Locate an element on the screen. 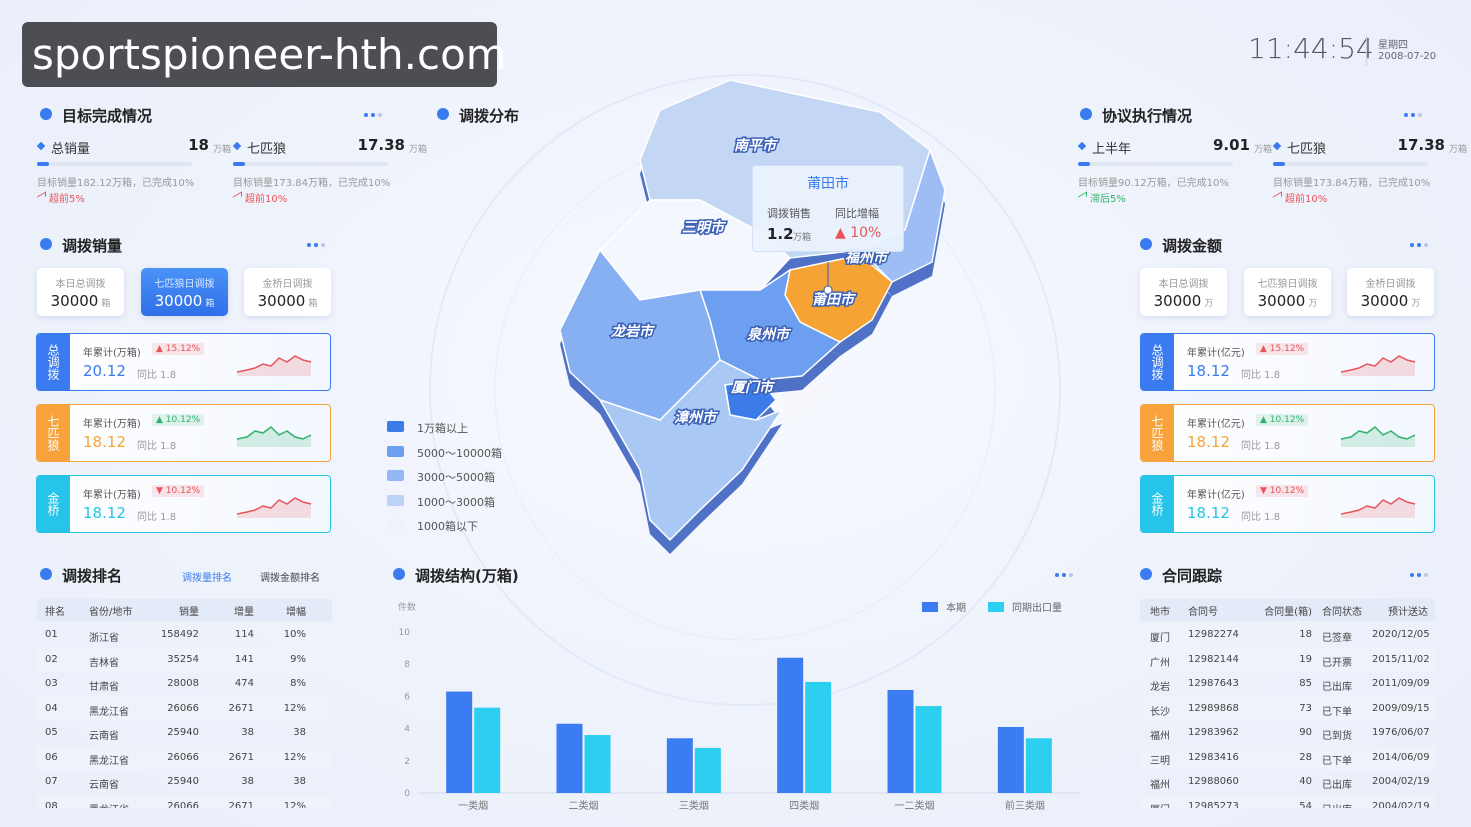 The width and height of the screenshot is (1471, 827). table-cell: 35254 is located at coordinates (183, 659).